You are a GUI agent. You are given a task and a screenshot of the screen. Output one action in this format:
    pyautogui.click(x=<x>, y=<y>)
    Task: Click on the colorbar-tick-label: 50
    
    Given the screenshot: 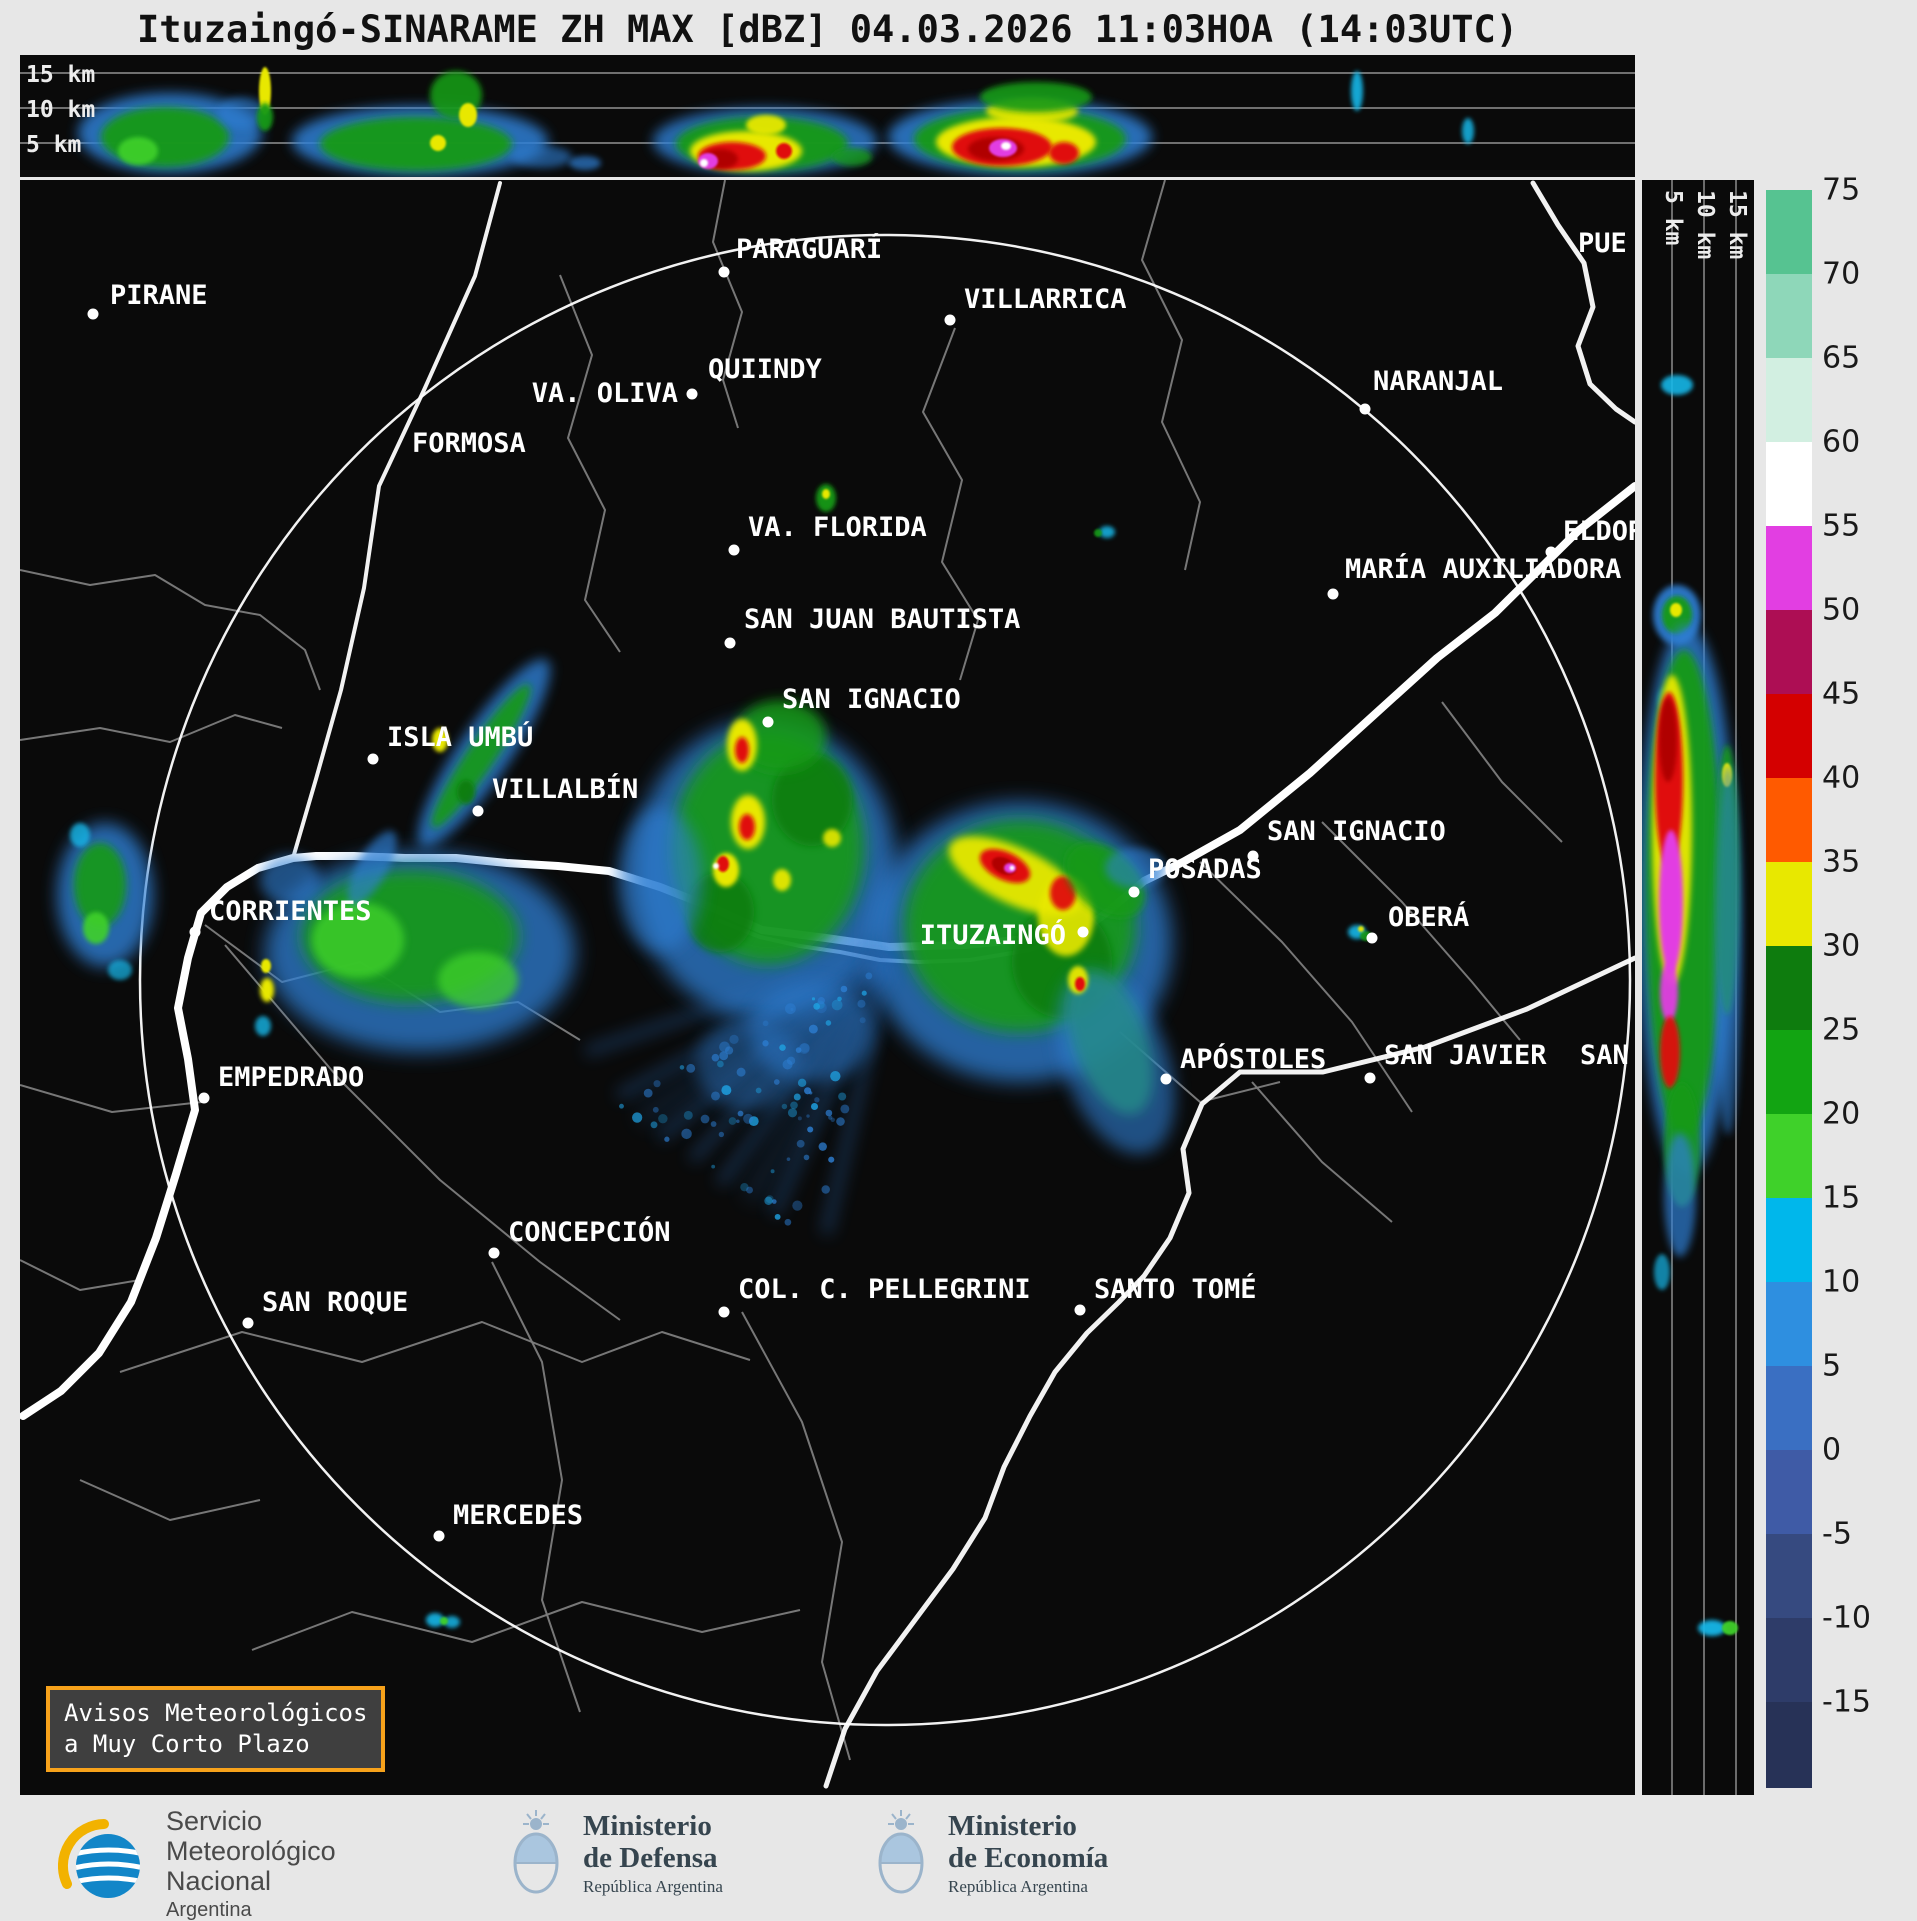 What is the action you would take?
    pyautogui.click(x=1841, y=610)
    